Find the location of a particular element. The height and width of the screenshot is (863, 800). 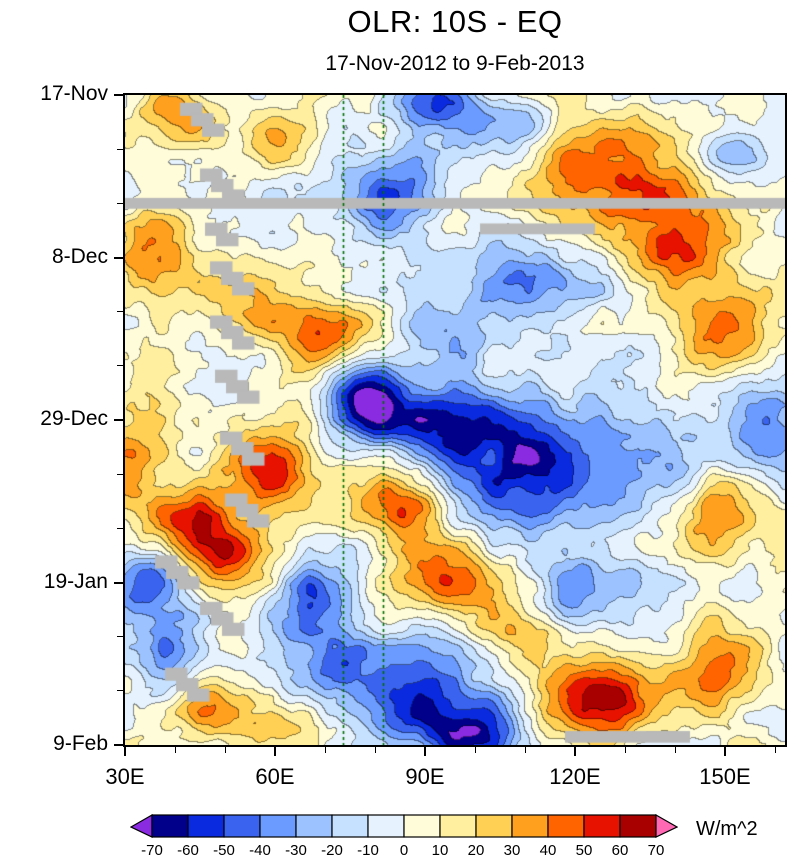

x-axis-tick-label: 90E is located at coordinates (425, 776).